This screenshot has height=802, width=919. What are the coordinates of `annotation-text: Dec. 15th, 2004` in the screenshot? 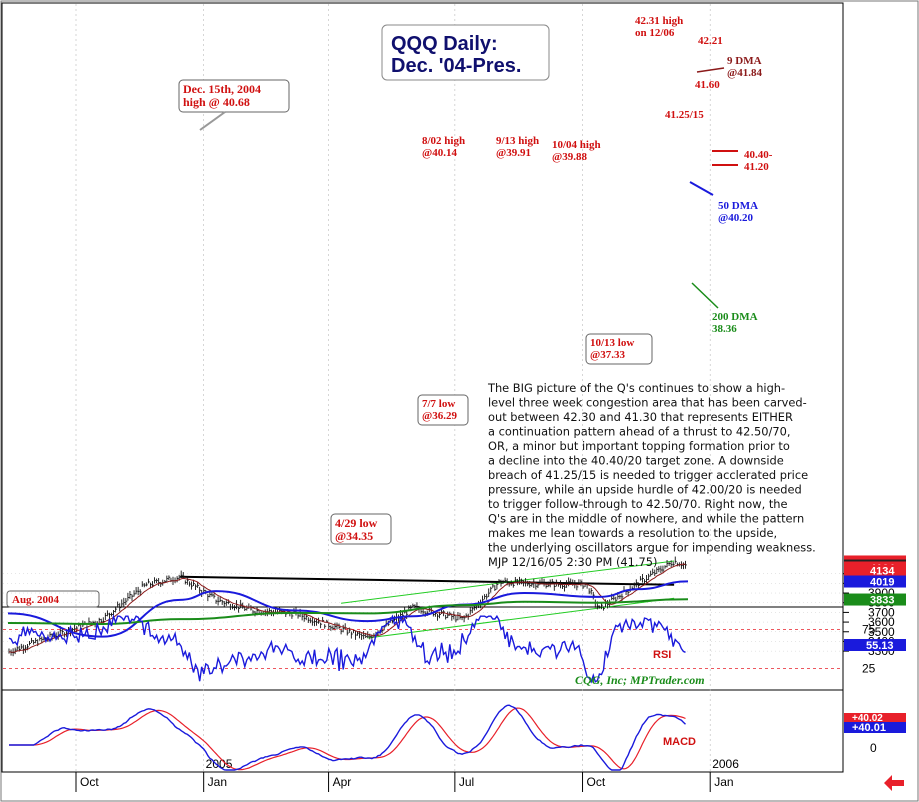 It's located at (222, 89).